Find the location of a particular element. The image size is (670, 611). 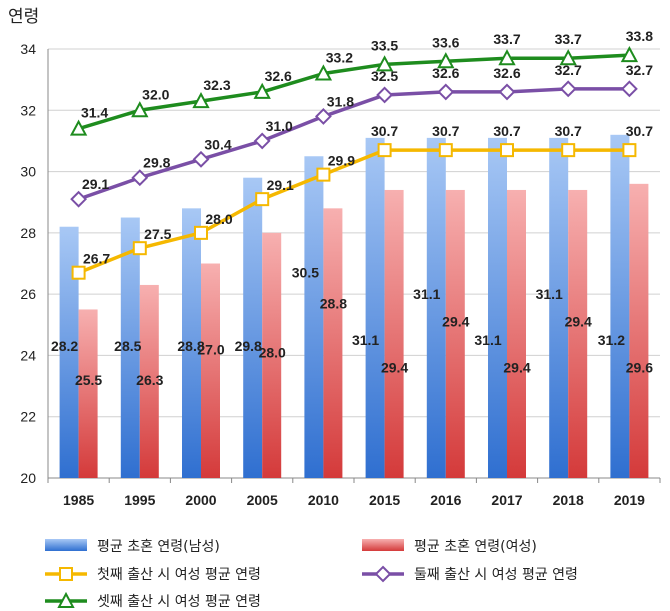

bar-label-male: 28.5 is located at coordinates (127, 346).